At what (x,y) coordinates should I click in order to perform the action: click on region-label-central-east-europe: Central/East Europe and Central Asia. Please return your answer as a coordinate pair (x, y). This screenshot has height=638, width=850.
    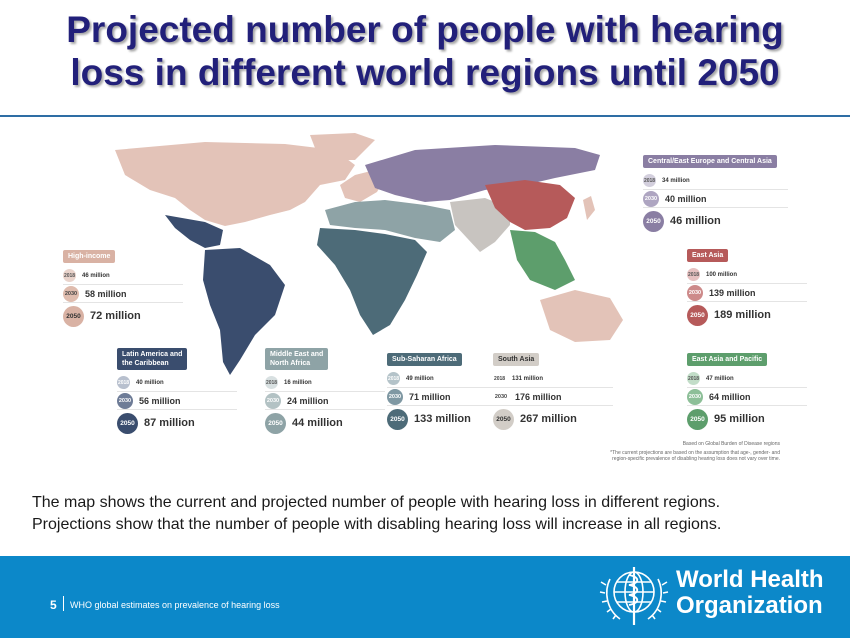
    Looking at the image, I should click on (710, 161).